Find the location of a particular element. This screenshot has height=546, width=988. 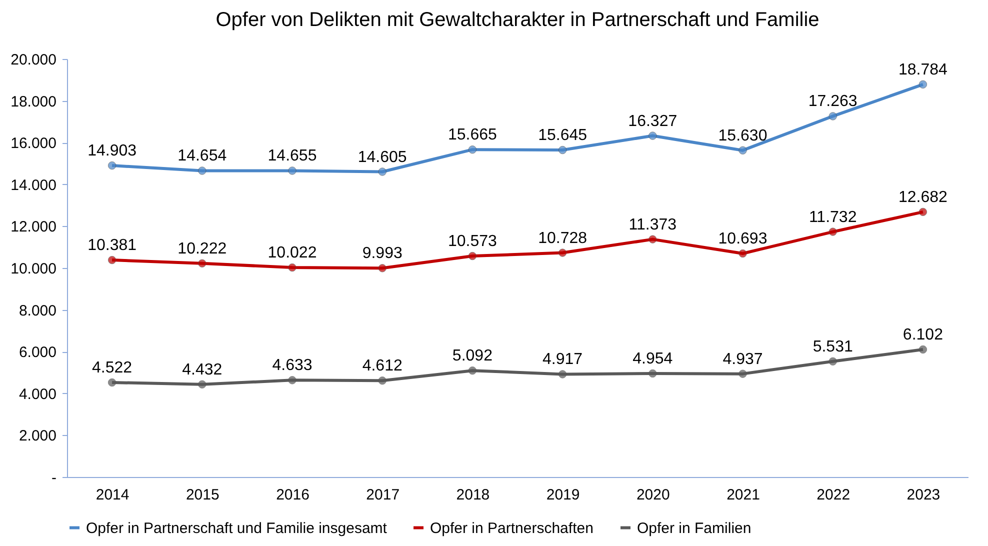

data-label: 4.954 is located at coordinates (652, 359).